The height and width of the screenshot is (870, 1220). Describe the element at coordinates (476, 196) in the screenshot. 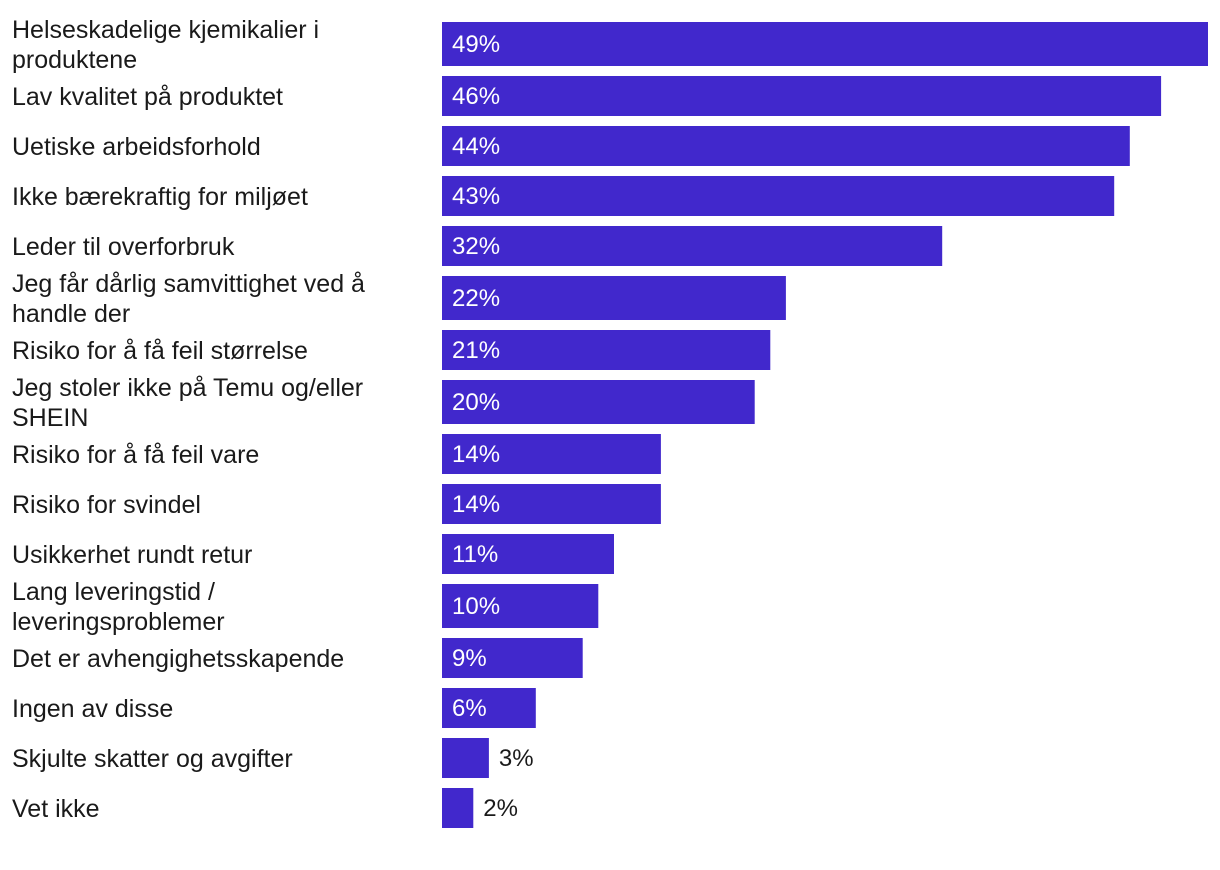

I see `value-label: 43%` at that location.